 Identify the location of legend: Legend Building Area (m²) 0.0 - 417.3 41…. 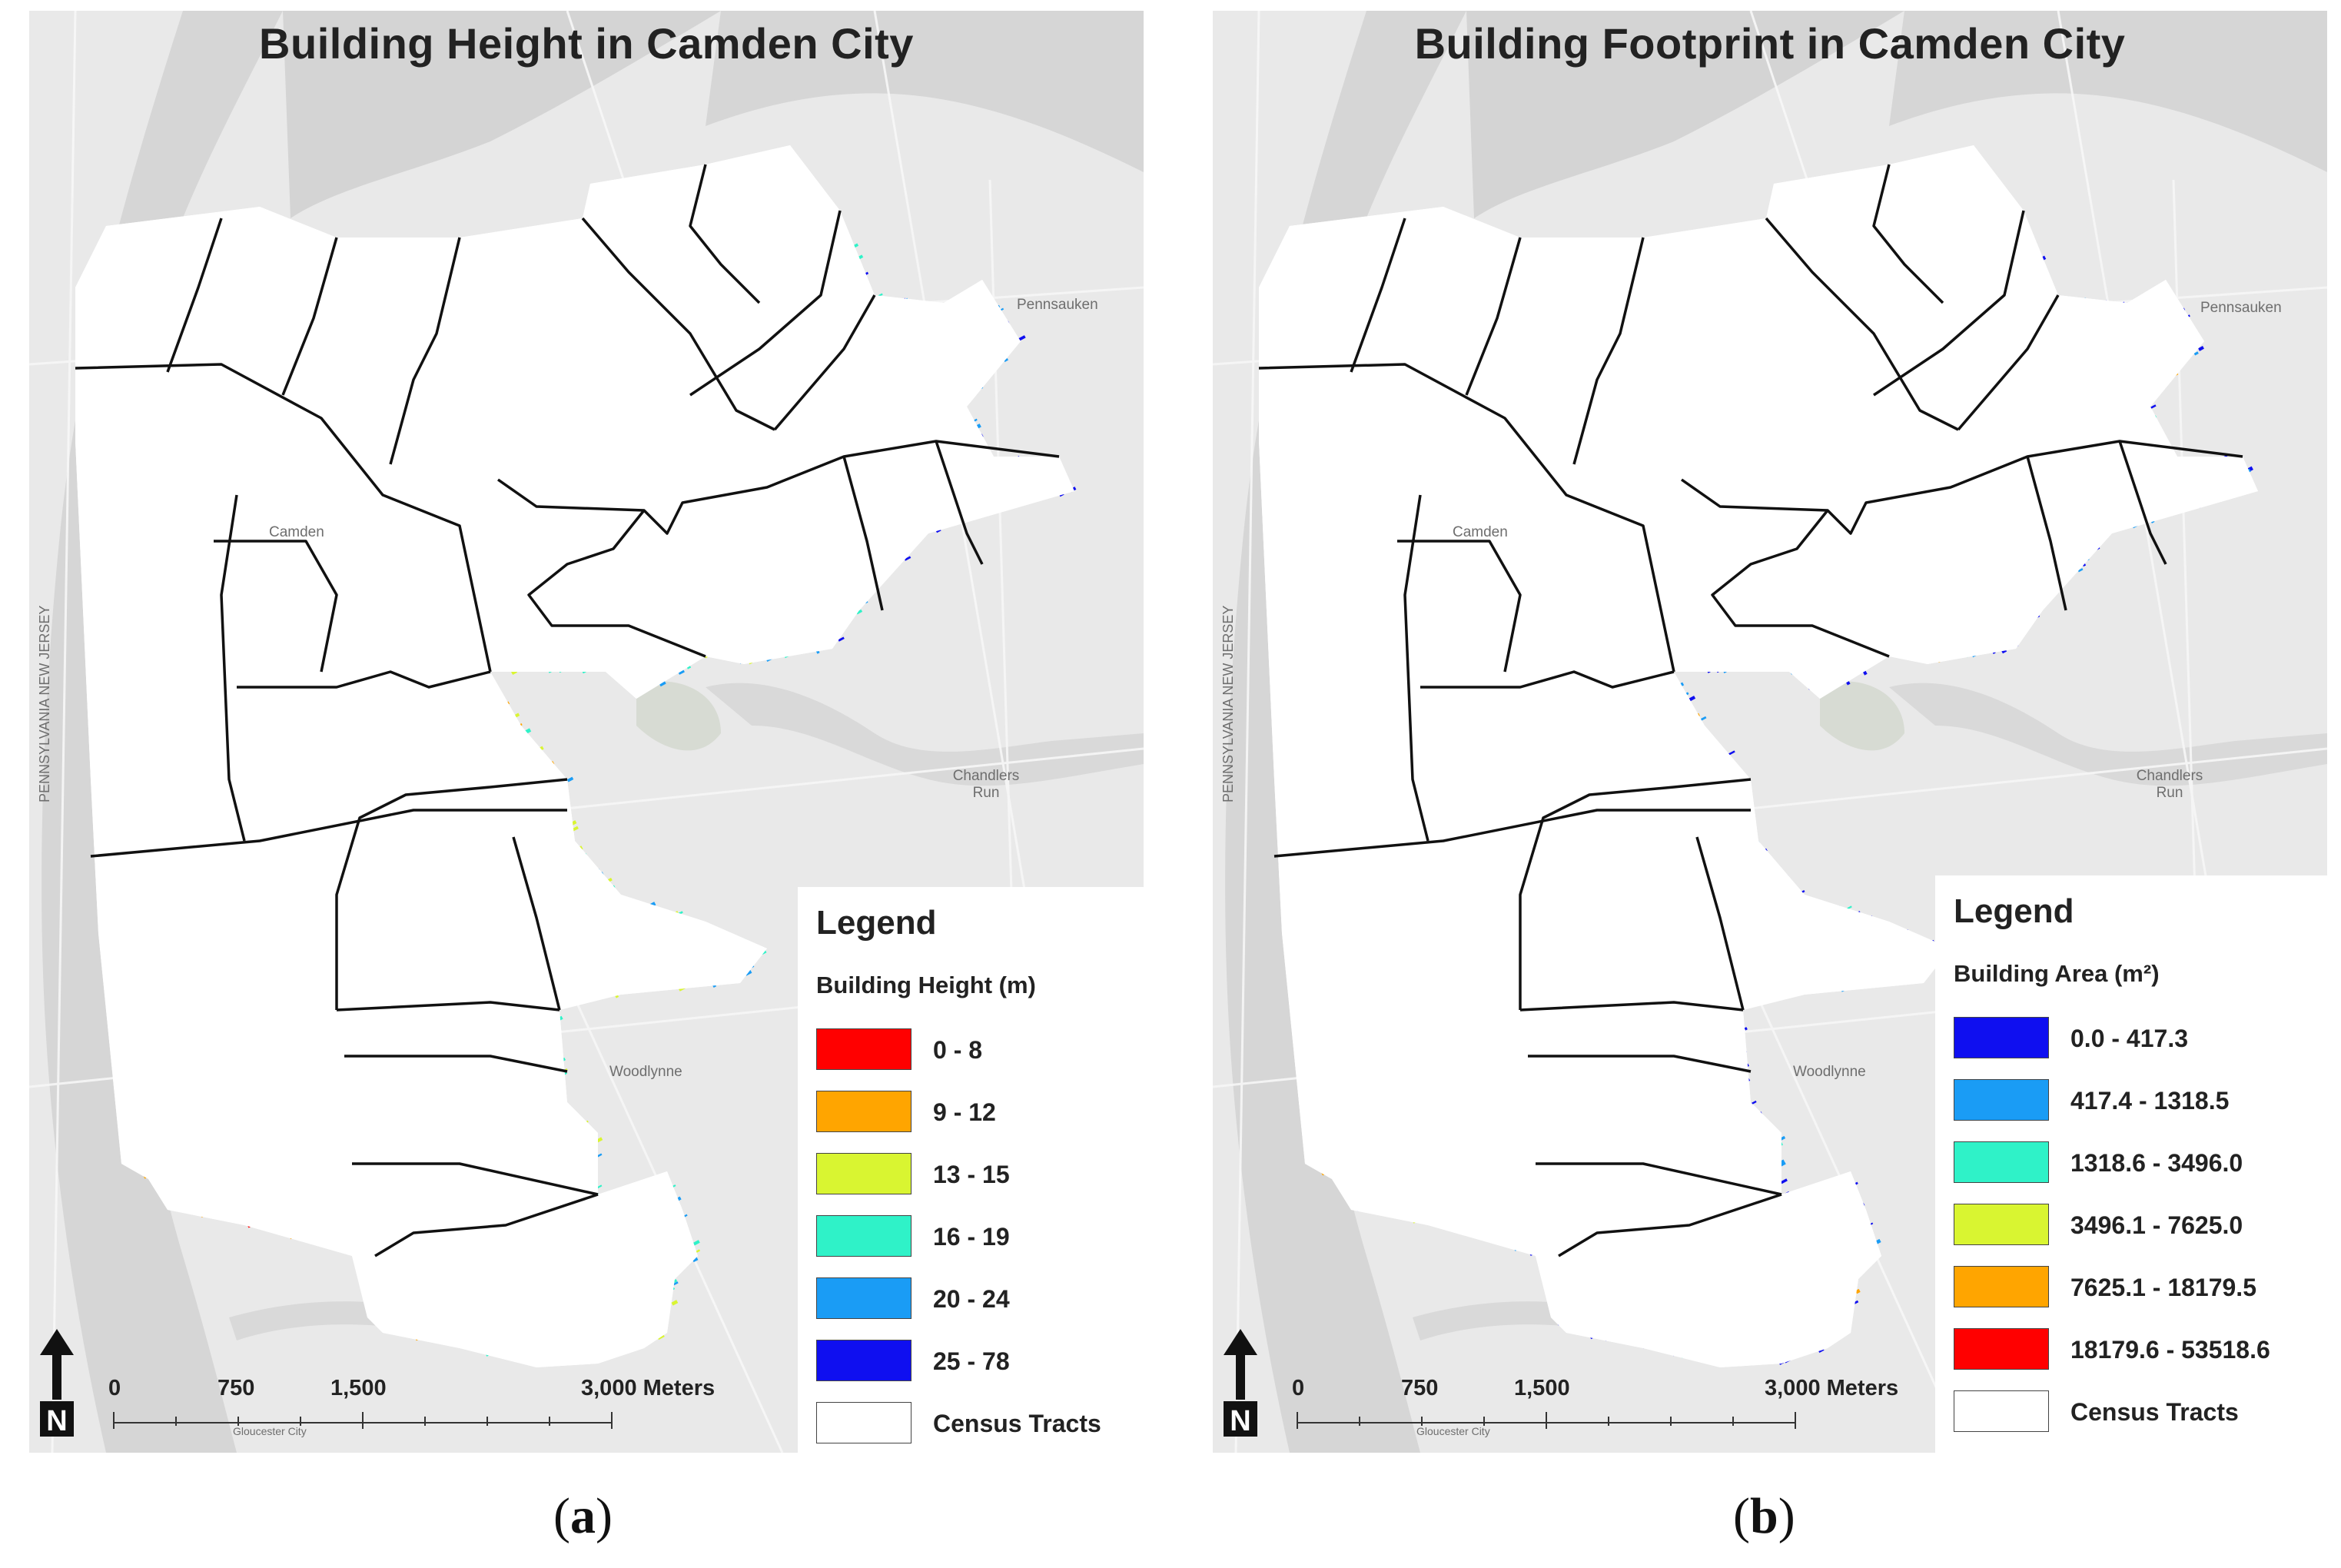
(2131, 1164).